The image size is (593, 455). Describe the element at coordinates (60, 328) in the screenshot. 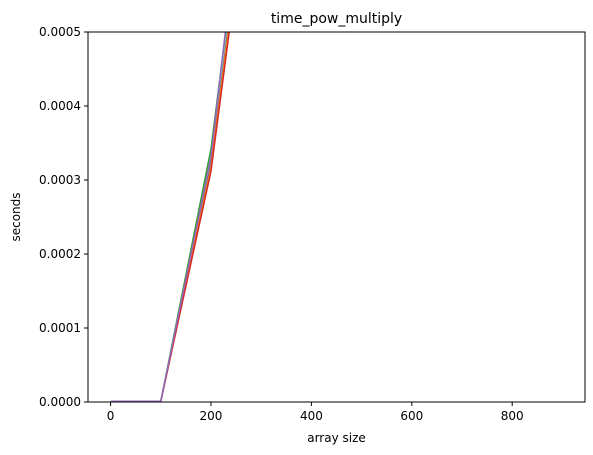

I see `y-tick-label: 0.0001` at that location.